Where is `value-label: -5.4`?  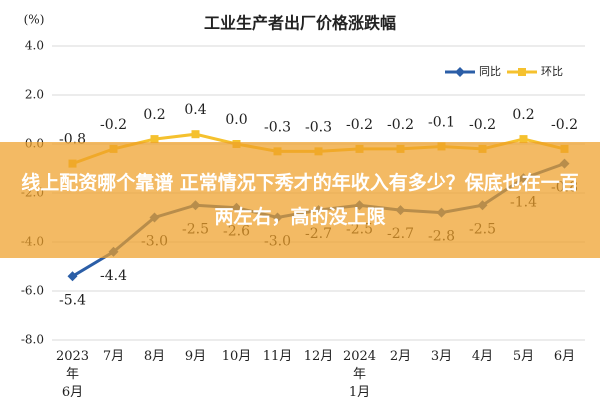 value-label: -5.4 is located at coordinates (72, 300).